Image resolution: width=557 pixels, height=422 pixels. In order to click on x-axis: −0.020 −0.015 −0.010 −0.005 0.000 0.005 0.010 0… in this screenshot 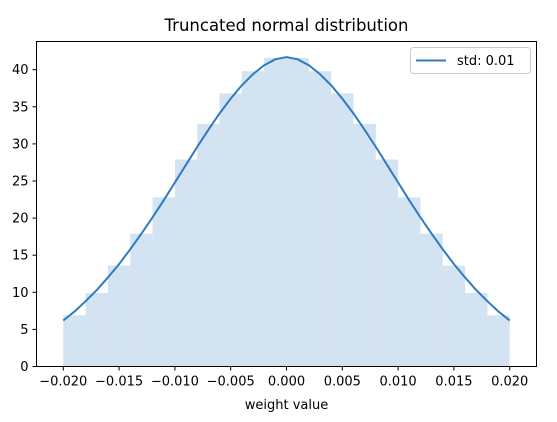, I will do `click(283, 378)`.